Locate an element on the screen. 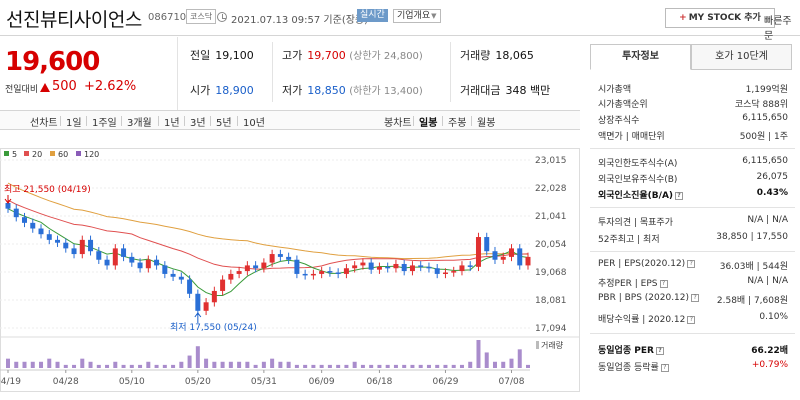 This screenshot has height=400, width=800. realtime-button: 실시간 is located at coordinates (372, 15).